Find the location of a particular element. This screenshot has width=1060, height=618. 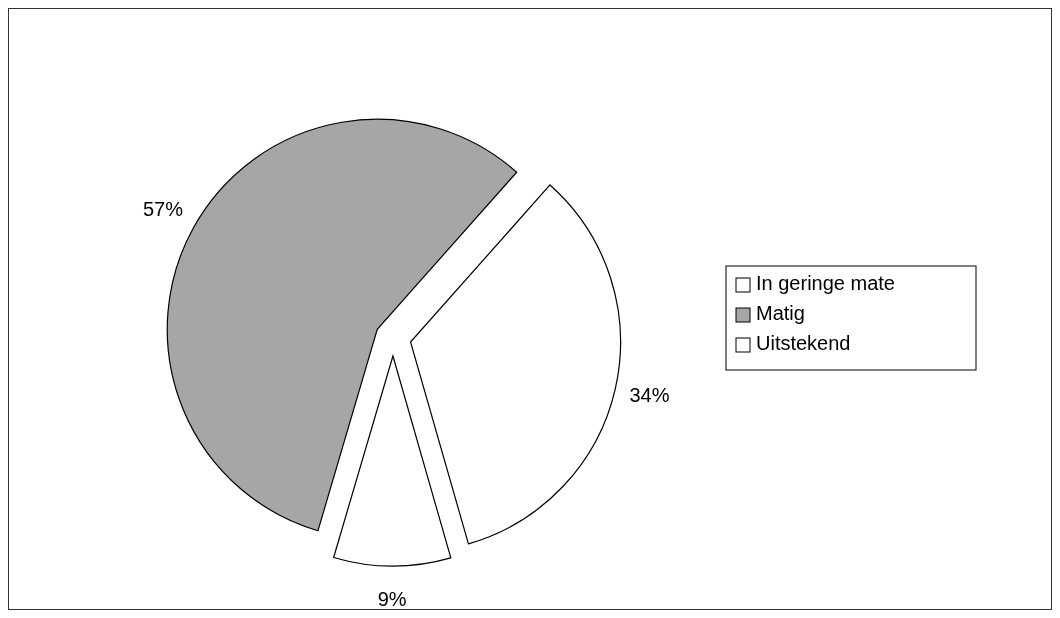

data-label: 9% is located at coordinates (392, 599).